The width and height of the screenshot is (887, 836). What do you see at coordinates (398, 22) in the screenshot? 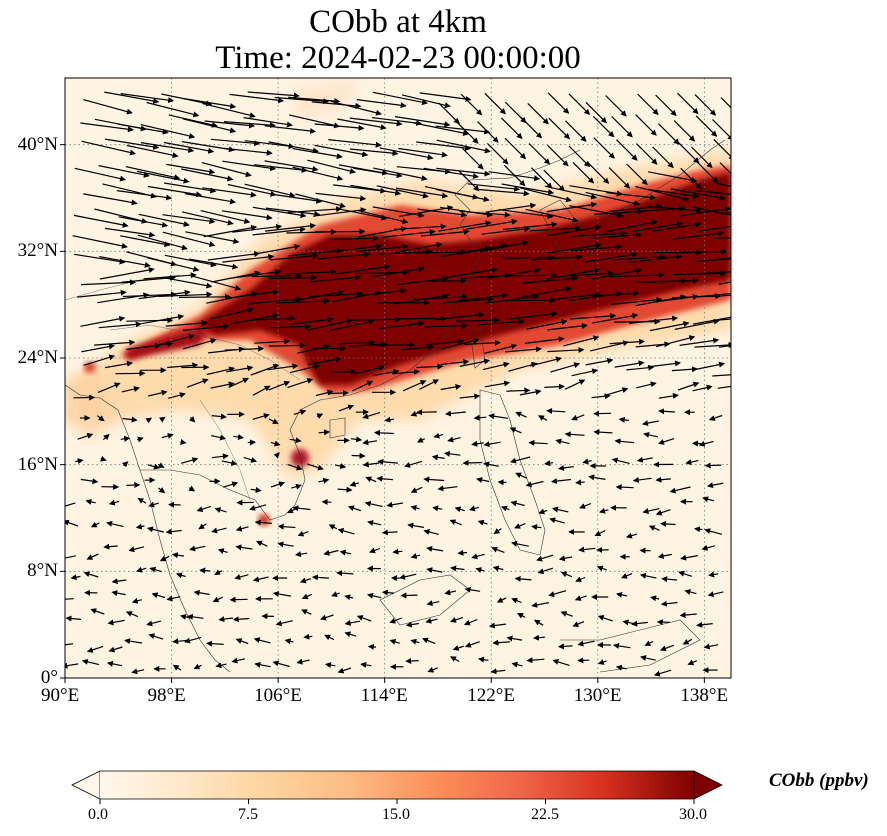
I see `map-title-line1: CObb at 4km` at bounding box center [398, 22].